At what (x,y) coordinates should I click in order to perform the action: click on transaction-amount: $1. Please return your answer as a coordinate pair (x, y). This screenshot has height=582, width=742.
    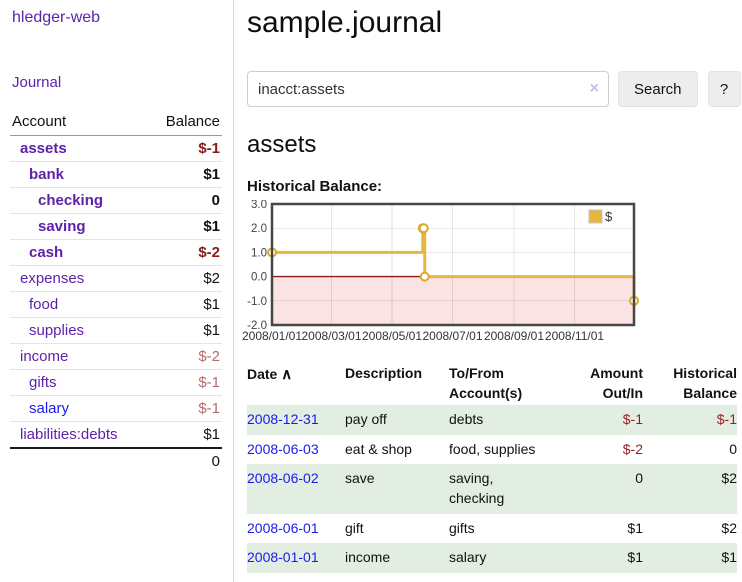
    Looking at the image, I should click on (635, 557).